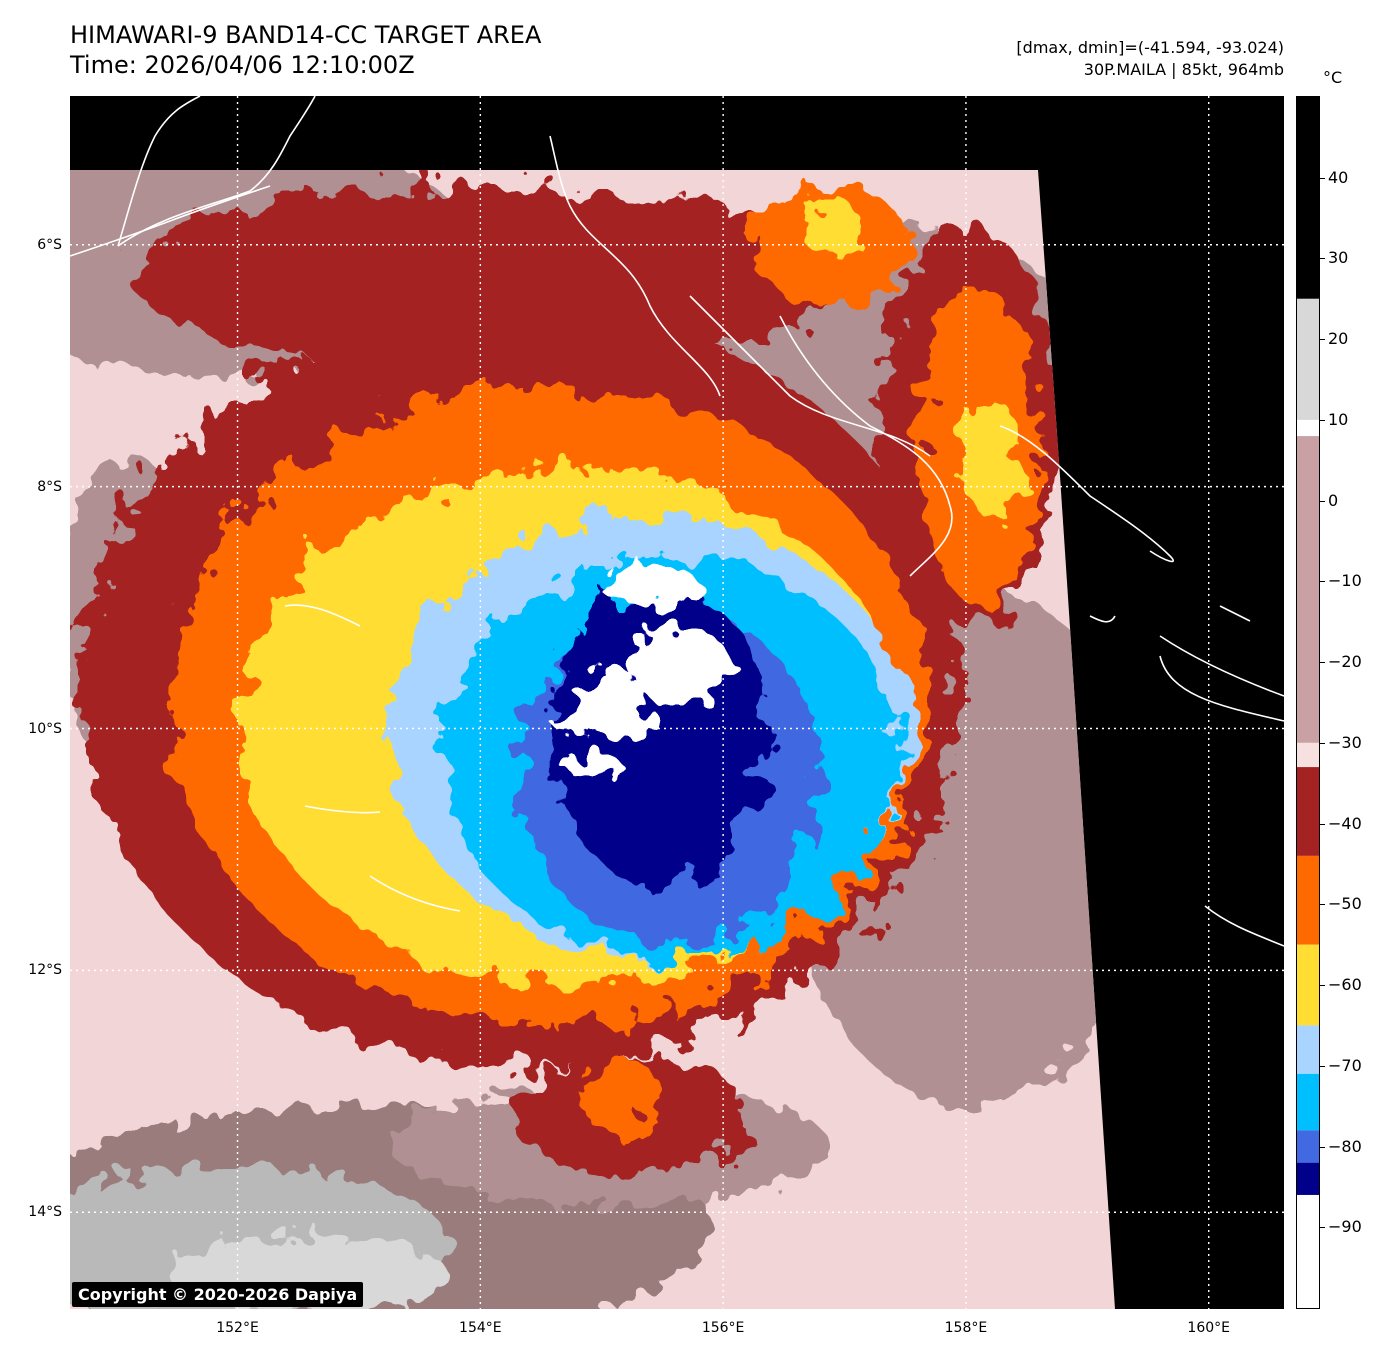  Describe the element at coordinates (1345, 904) in the screenshot. I see `colorbar-tick-label: −50` at that location.